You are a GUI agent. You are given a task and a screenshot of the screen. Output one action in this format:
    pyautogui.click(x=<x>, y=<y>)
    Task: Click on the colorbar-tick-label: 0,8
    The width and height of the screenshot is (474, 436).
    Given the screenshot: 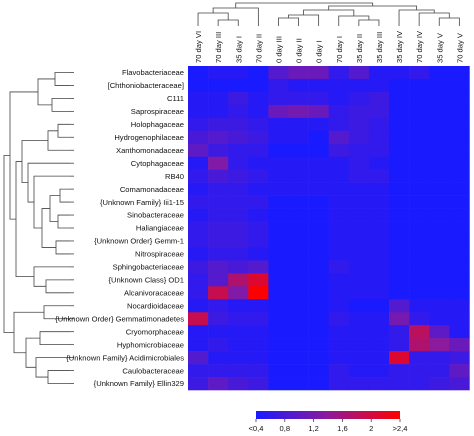 What is the action you would take?
    pyautogui.click(x=285, y=428)
    